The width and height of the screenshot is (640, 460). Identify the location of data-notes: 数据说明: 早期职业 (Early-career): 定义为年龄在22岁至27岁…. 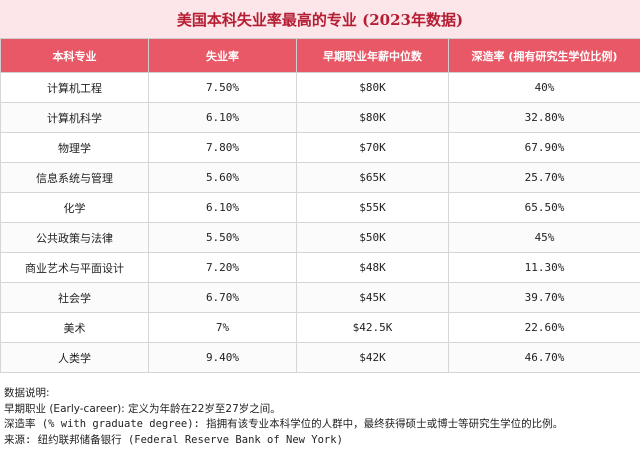
(320, 417).